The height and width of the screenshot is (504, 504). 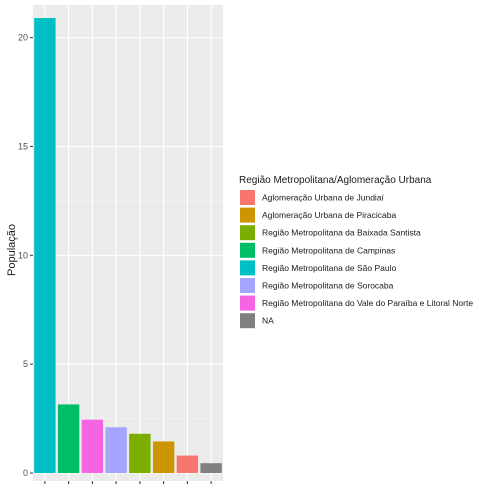 I want to click on y-tick-label: 5, so click(x=25, y=364).